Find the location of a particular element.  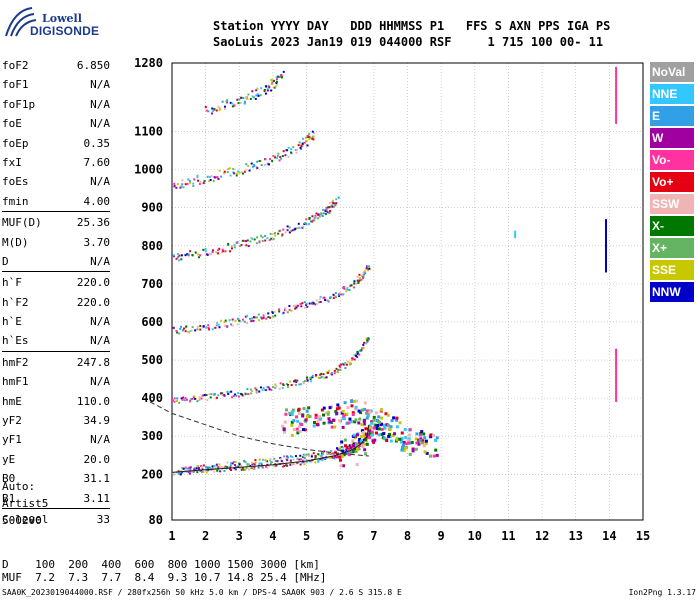

param-value: N/A is located at coordinates (100, 440).